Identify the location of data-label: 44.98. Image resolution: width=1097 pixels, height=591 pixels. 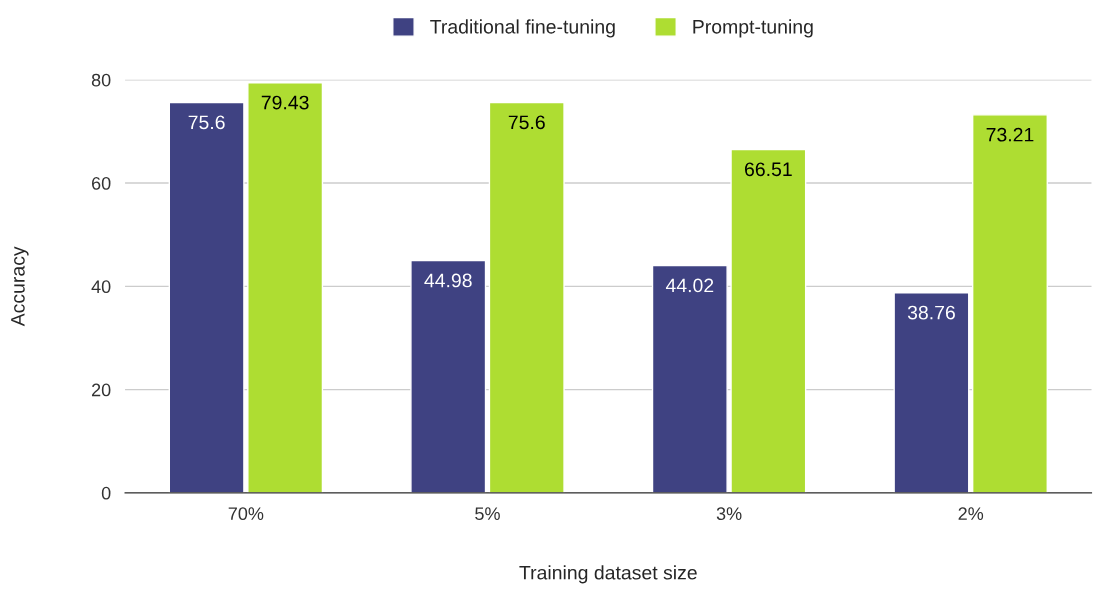
(448, 280).